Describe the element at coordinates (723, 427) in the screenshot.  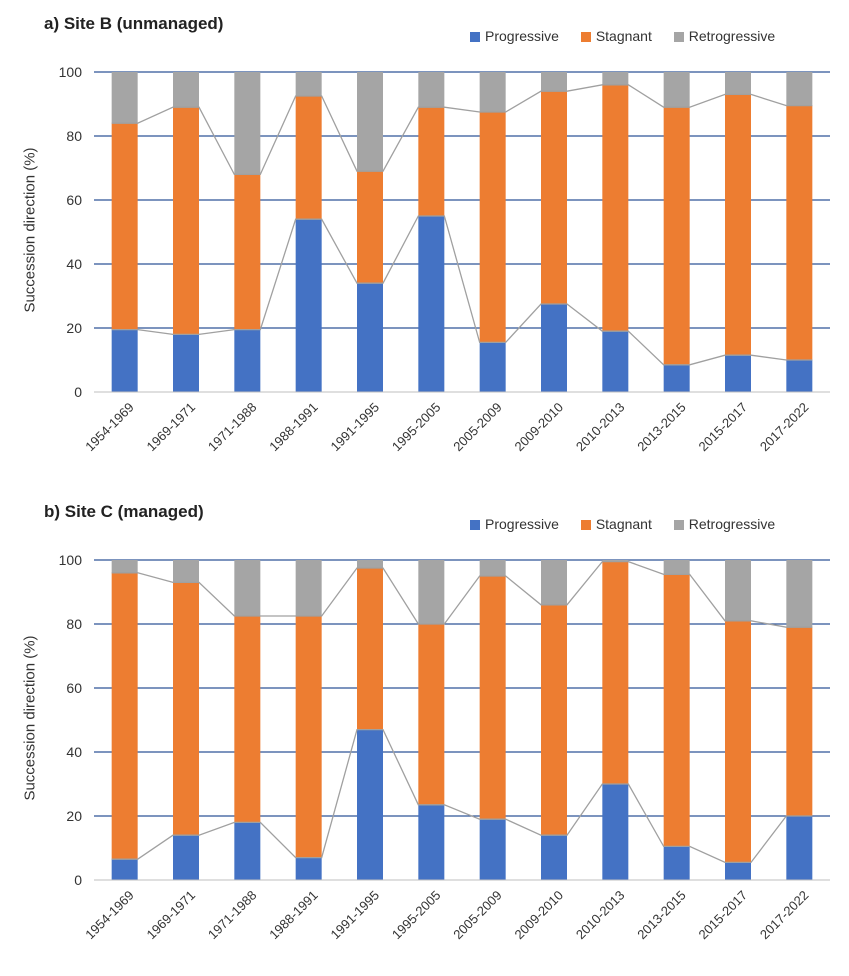
I see `x-tick-label: 2015-2017` at that location.